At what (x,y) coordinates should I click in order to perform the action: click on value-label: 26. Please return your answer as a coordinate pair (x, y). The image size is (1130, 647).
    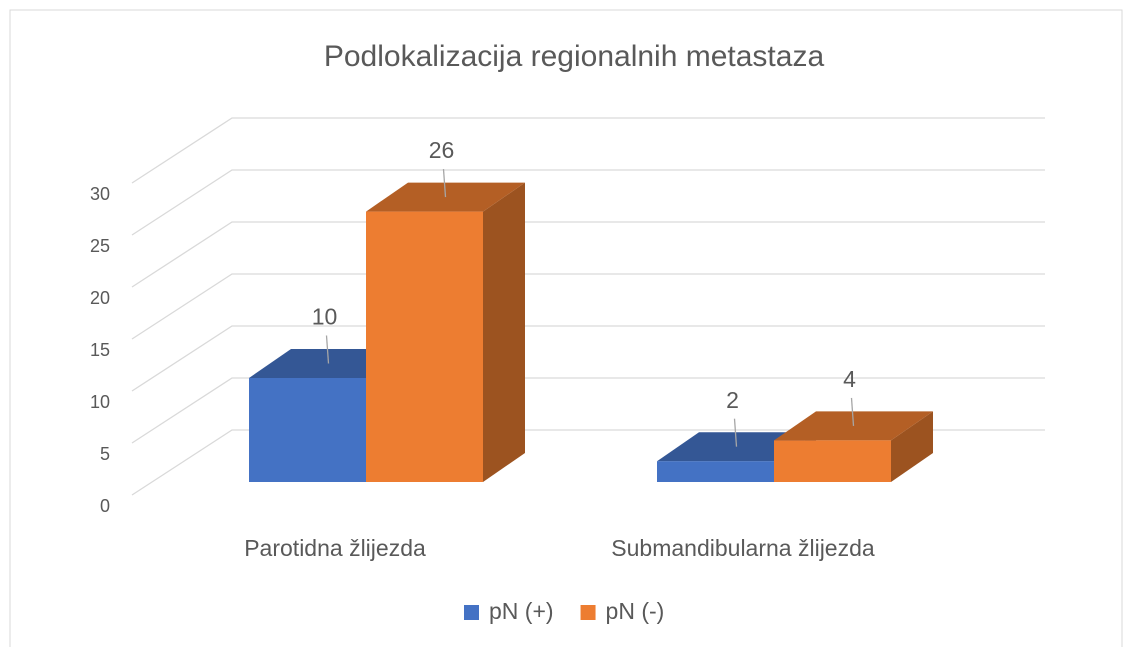
    Looking at the image, I should click on (442, 150).